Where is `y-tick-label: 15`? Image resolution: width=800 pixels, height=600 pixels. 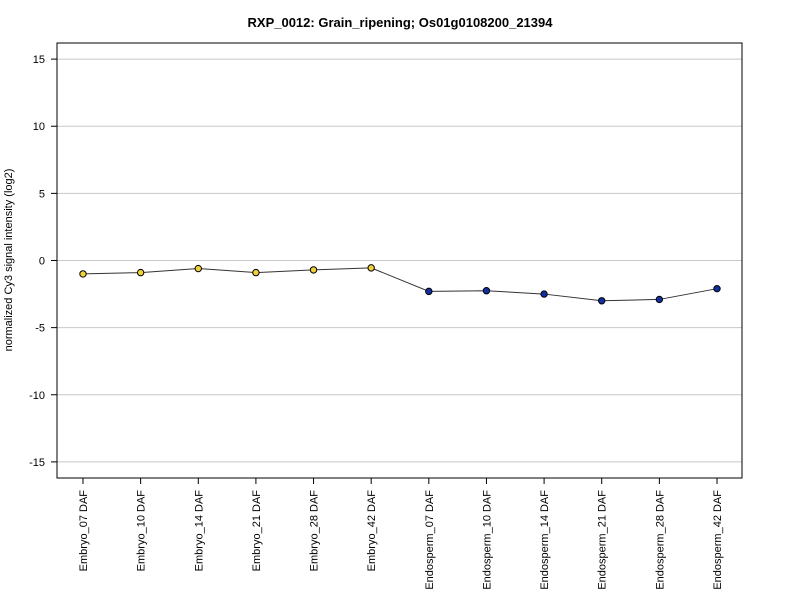 y-tick-label: 15 is located at coordinates (39, 60).